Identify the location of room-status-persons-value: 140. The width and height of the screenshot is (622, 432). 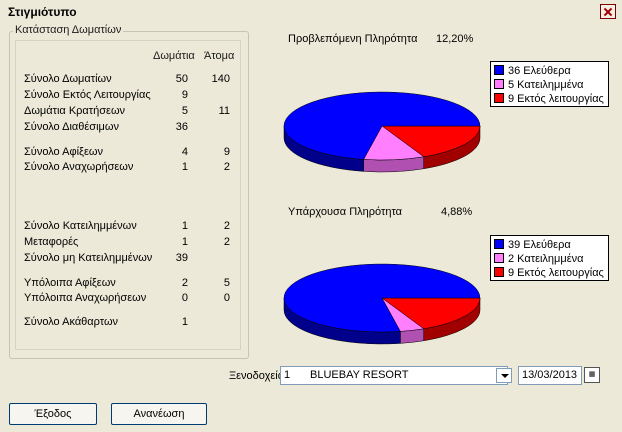
(220, 79).